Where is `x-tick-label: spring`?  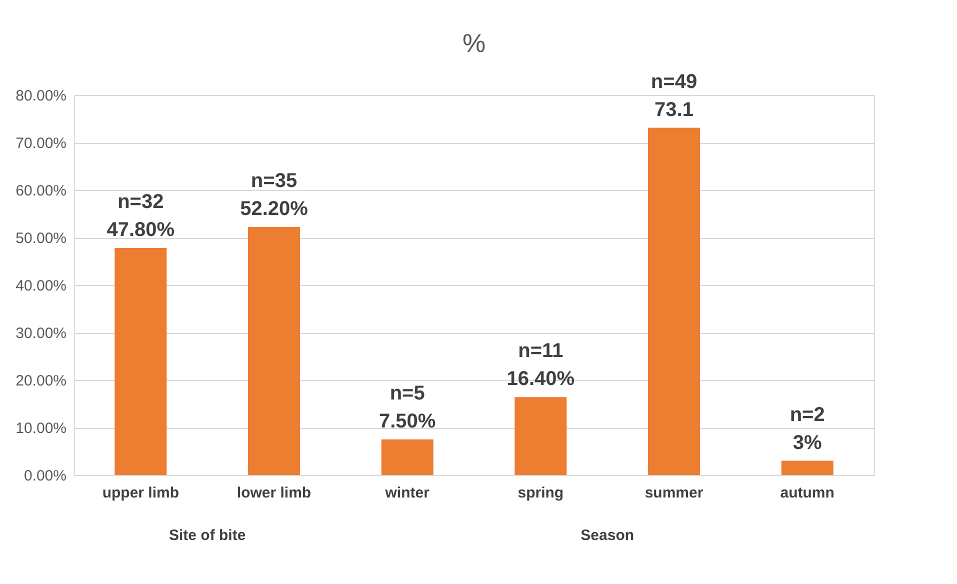 x-tick-label: spring is located at coordinates (541, 493).